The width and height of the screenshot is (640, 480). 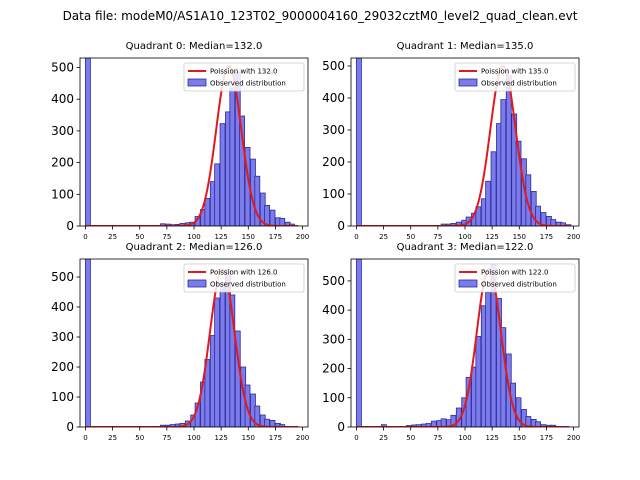 What do you see at coordinates (244, 72) in the screenshot?
I see `legend-fit-label: Poission with 132.0` at bounding box center [244, 72].